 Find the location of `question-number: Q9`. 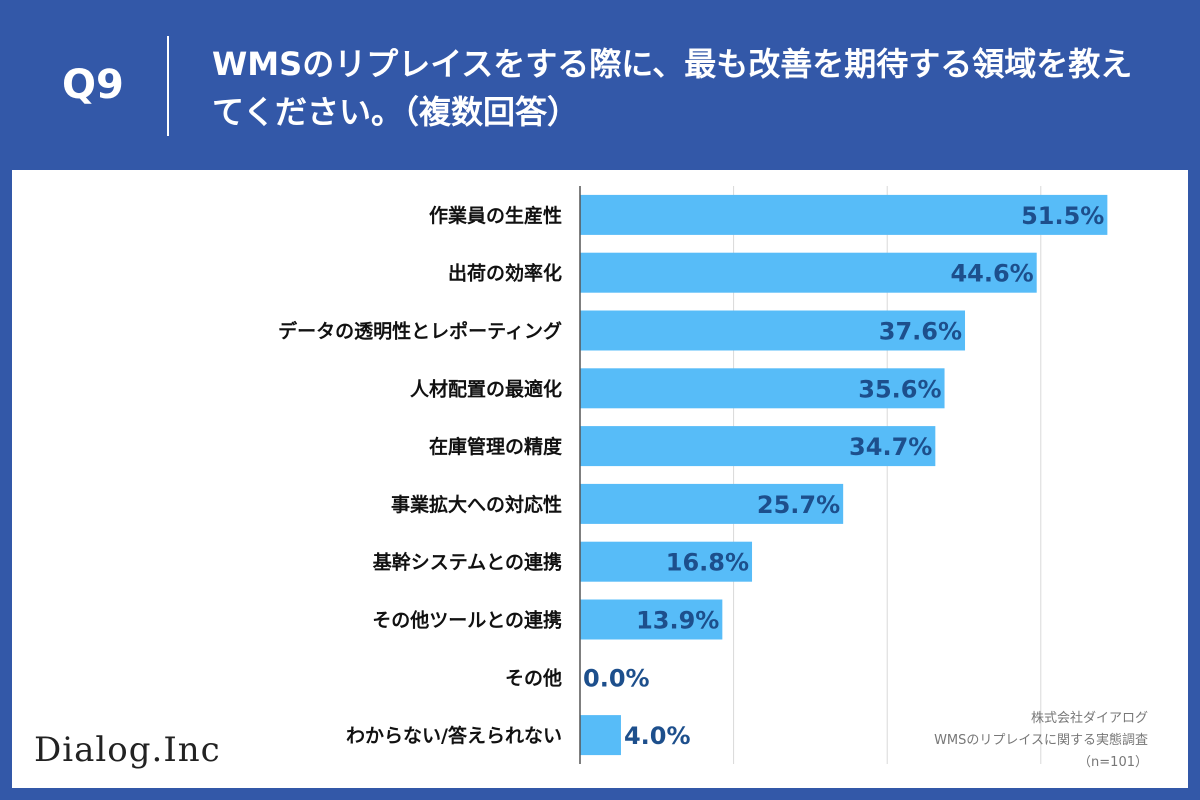

question-number: Q9 is located at coordinates (93, 85).